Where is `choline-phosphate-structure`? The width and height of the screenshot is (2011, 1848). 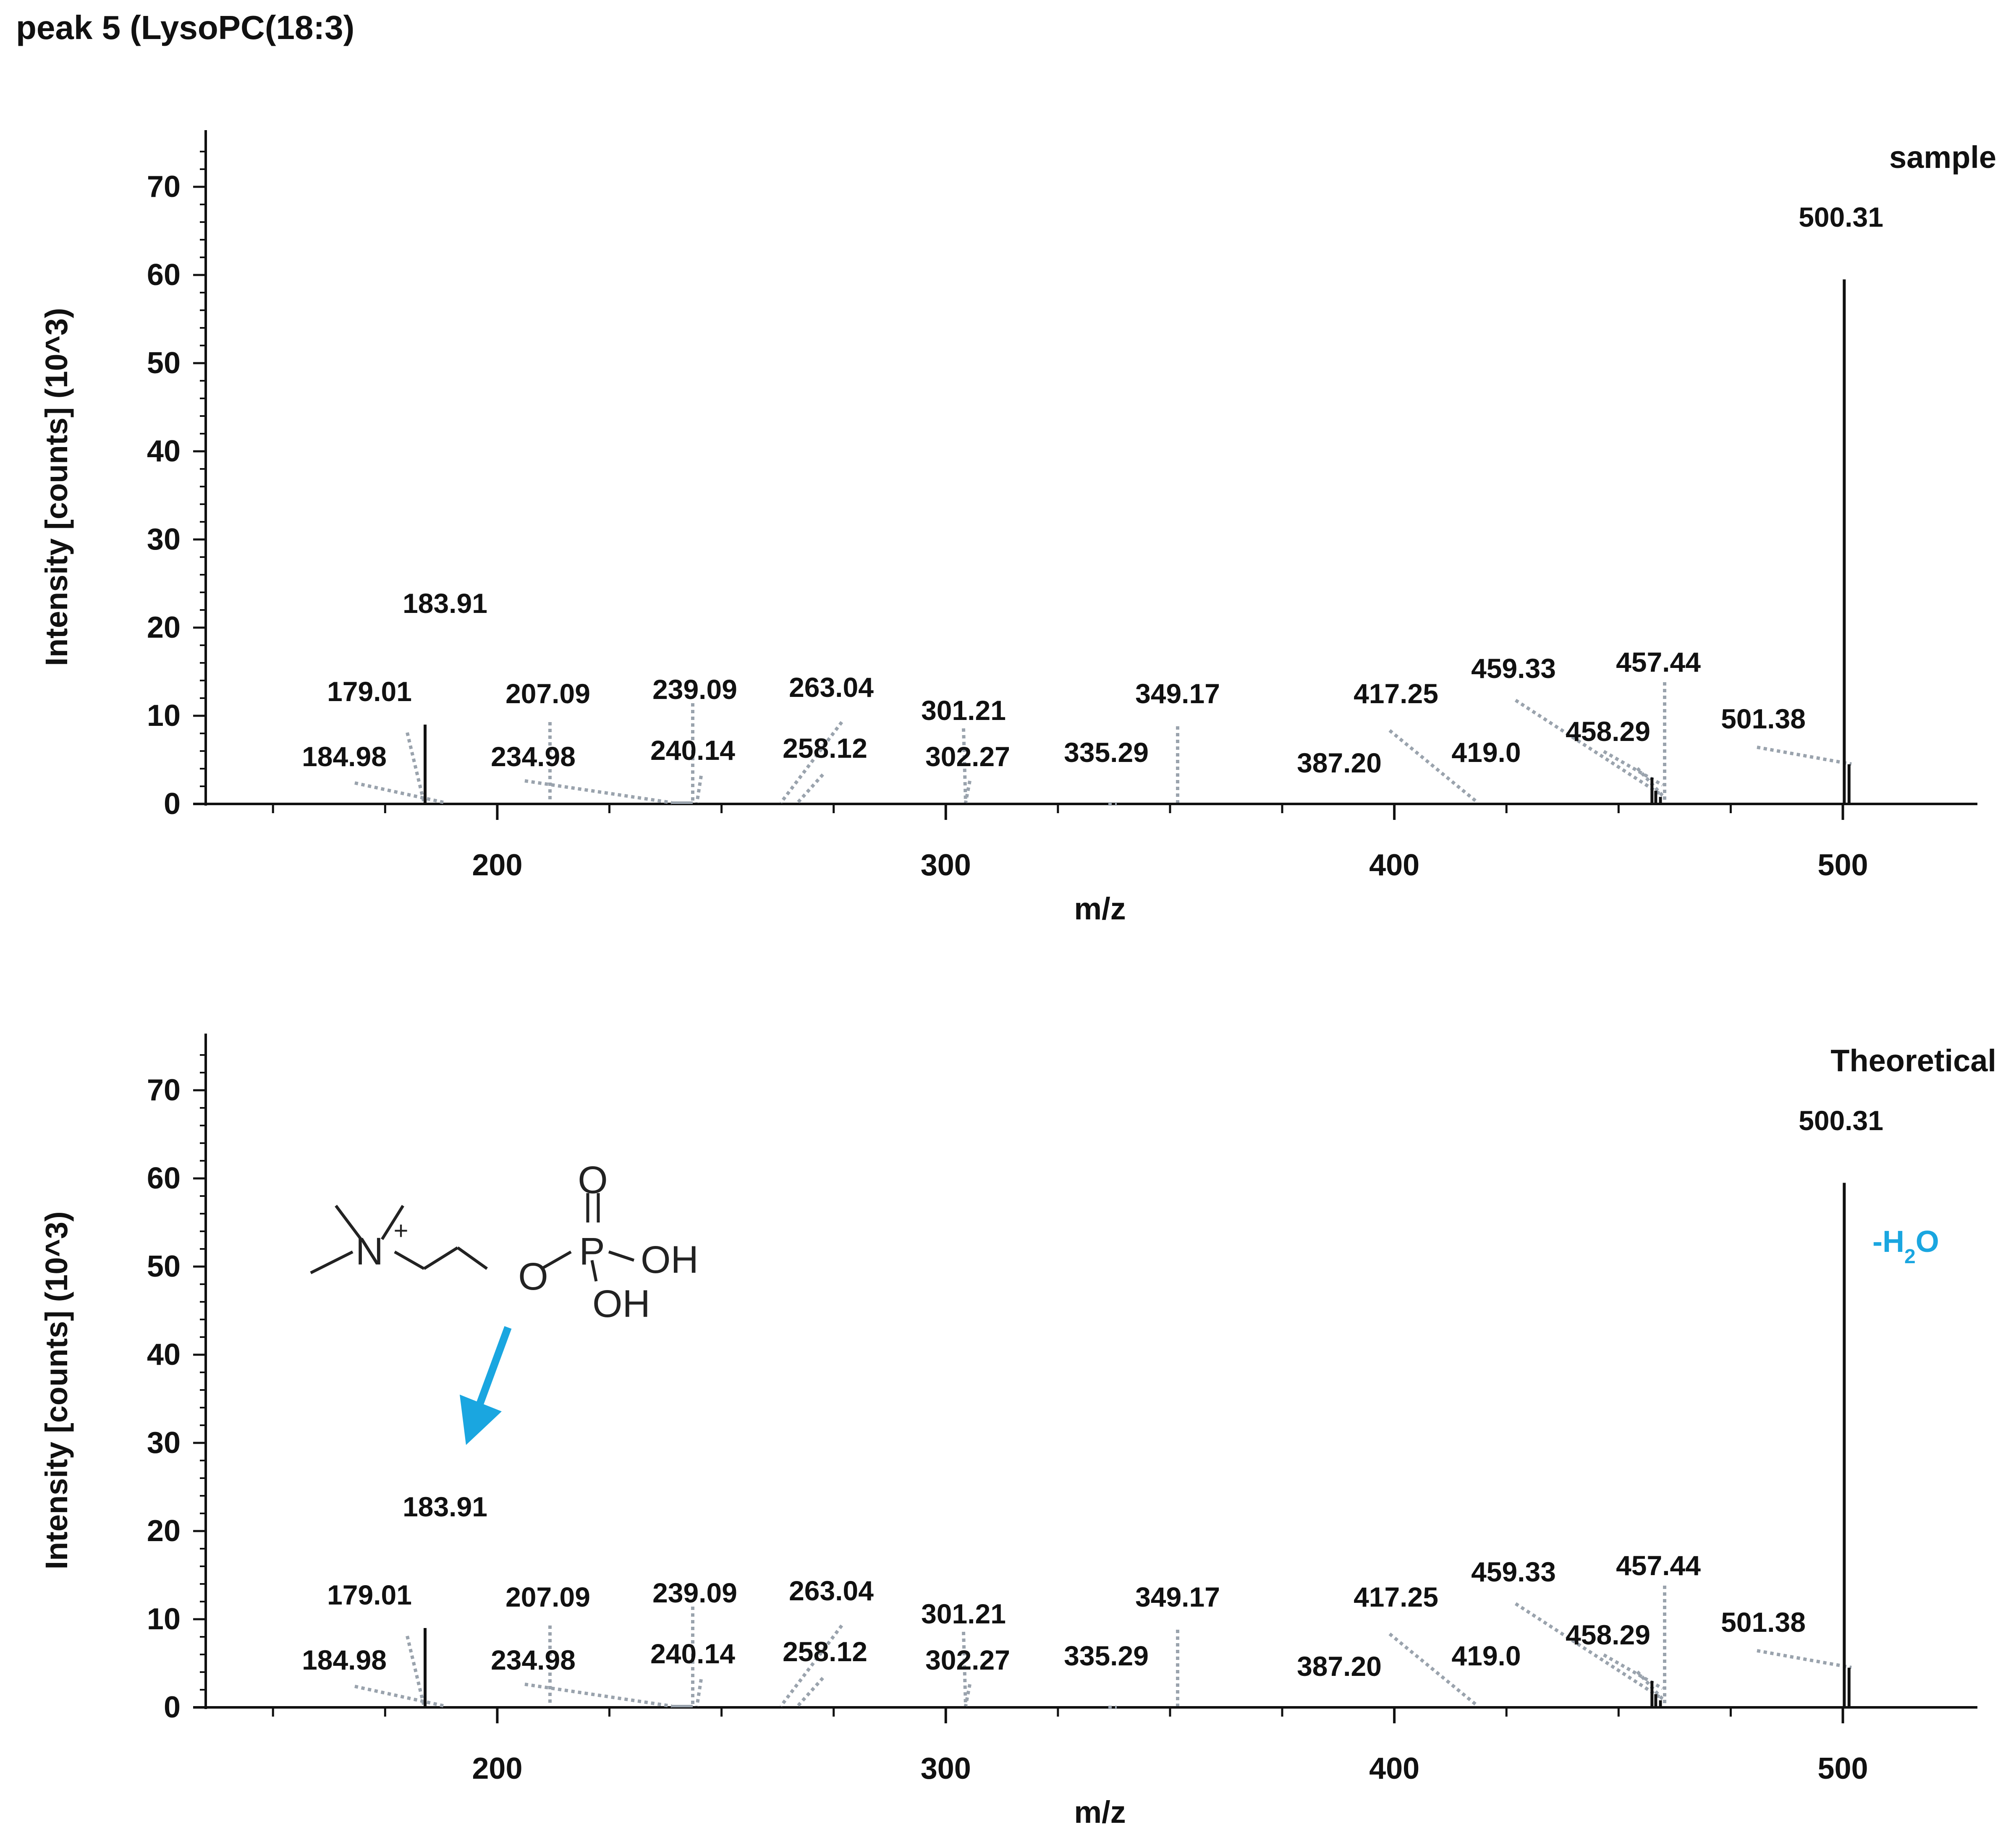
choline-phosphate-structure is located at coordinates (472, 1237).